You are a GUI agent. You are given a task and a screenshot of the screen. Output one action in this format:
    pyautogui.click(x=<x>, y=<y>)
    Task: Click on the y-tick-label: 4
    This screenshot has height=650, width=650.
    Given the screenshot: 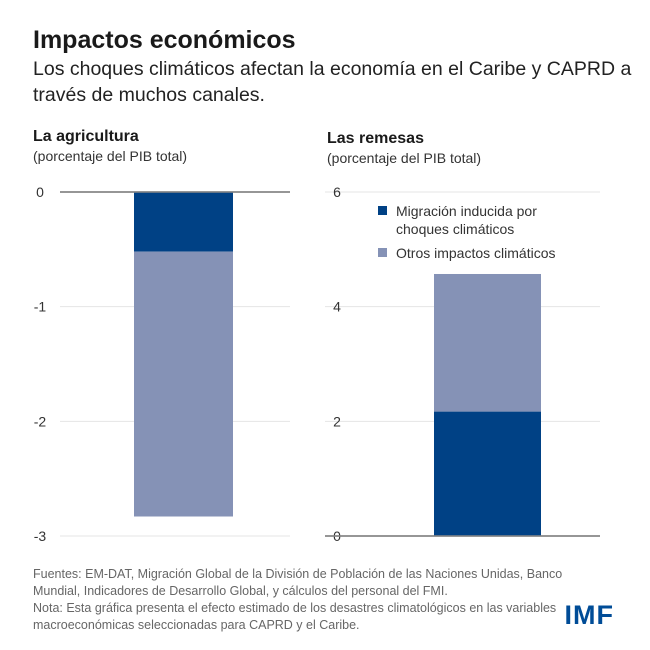 What is the action you would take?
    pyautogui.click(x=337, y=307)
    